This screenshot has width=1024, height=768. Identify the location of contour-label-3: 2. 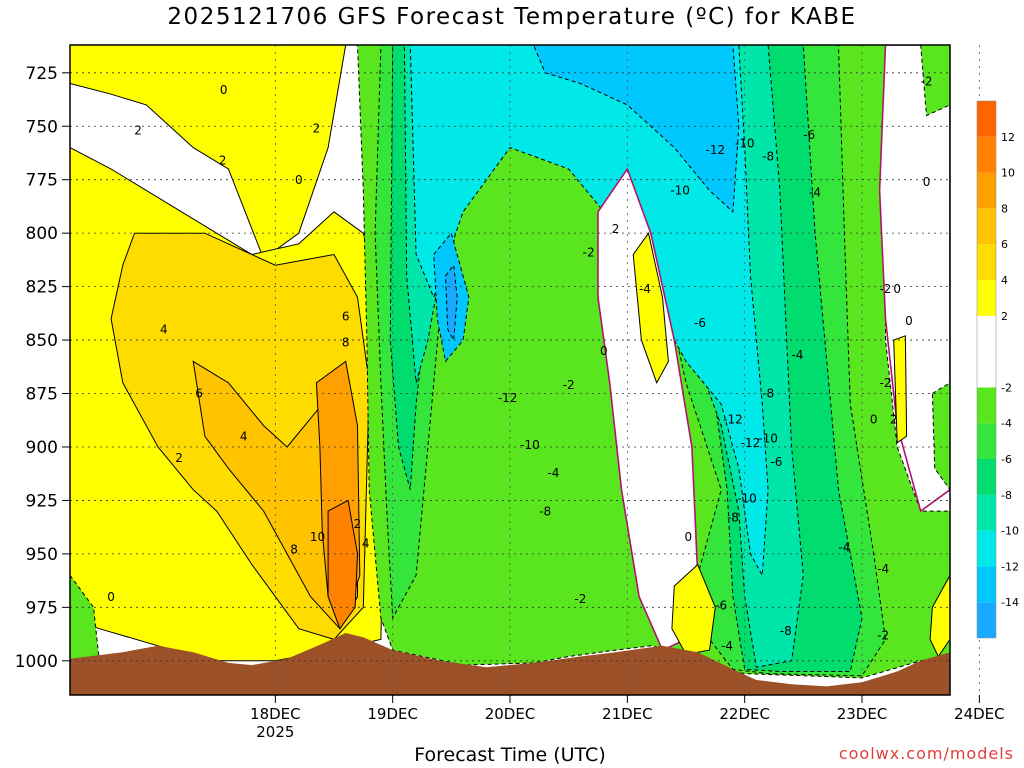
(138, 131).